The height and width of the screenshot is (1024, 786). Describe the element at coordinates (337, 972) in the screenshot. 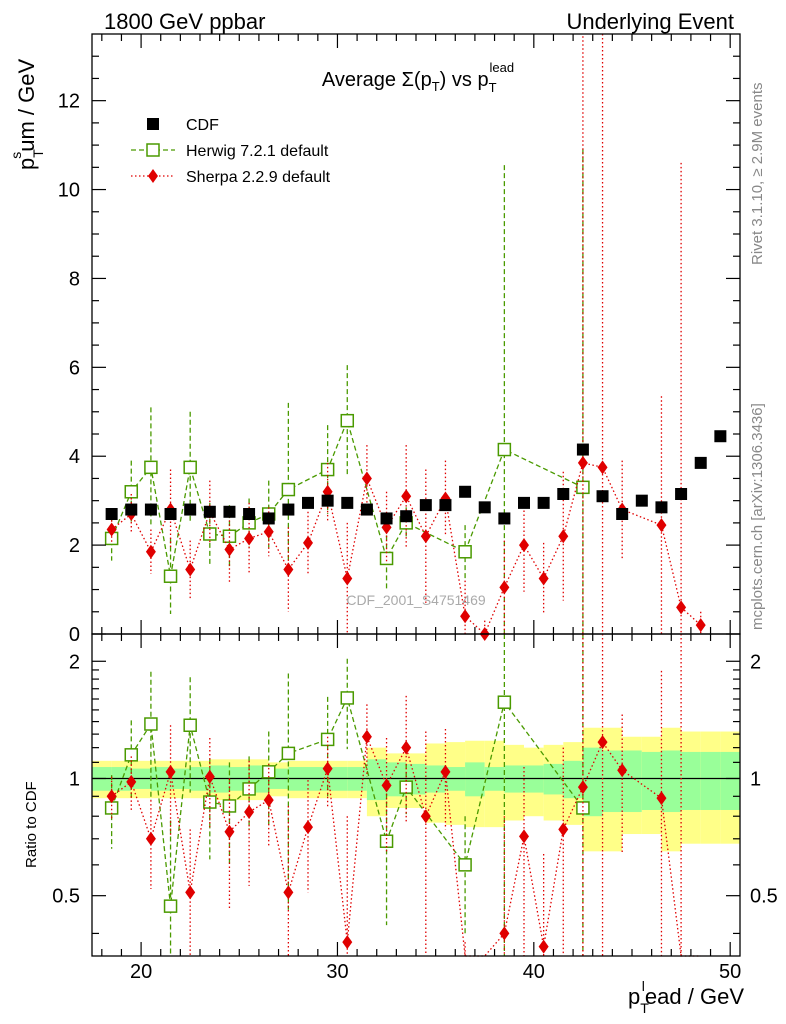

I see `x-tick-label: 30` at that location.